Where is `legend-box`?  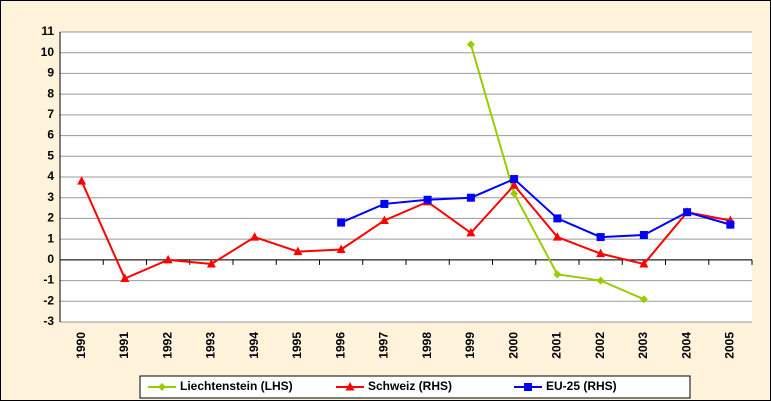 legend-box is located at coordinates (415, 387).